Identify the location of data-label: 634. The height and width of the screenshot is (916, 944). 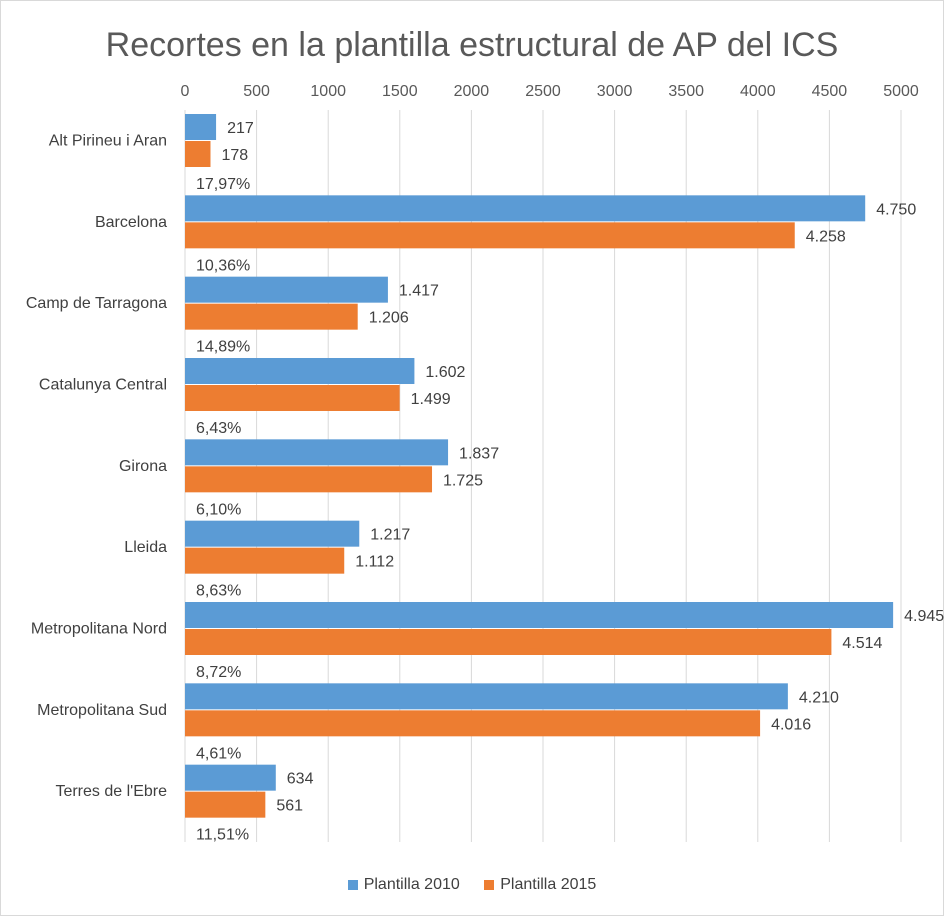
(300, 779).